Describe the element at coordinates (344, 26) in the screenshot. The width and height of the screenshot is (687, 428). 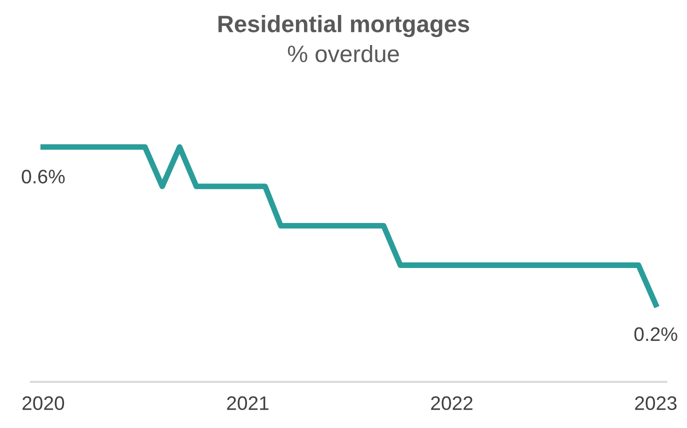
I see `chart-title: Residential mortgages` at that location.